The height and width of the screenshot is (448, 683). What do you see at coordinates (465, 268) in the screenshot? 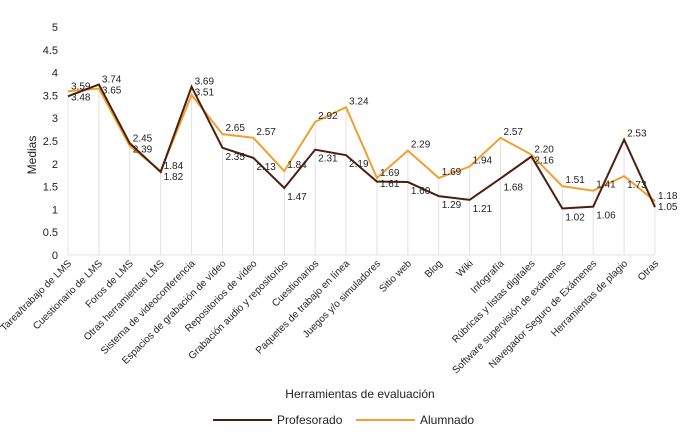
I see `x-tick-label: Wiki` at bounding box center [465, 268].